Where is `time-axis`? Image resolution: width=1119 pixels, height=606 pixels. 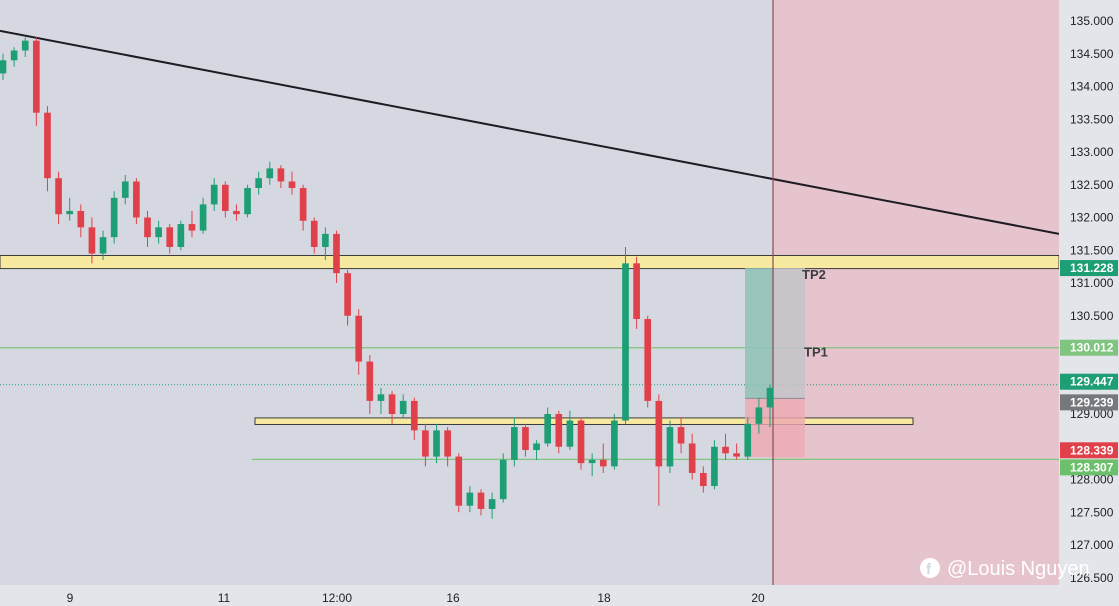
time-axis is located at coordinates (529, 595).